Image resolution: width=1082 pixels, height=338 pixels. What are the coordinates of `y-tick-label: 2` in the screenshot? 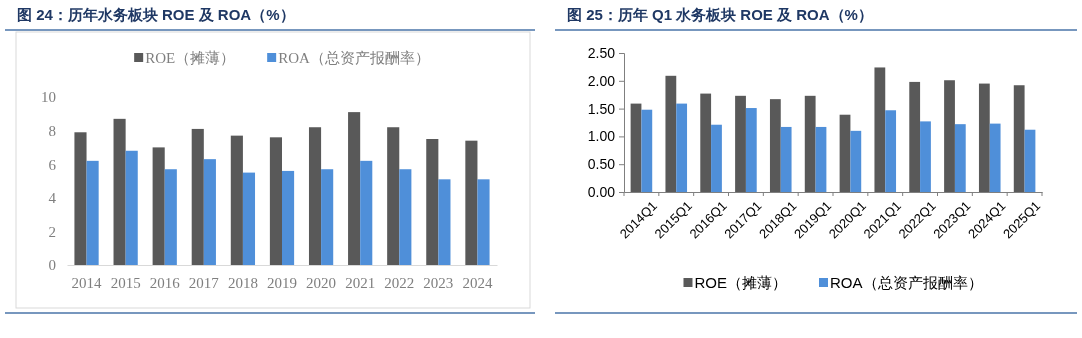 It's located at (52, 231).